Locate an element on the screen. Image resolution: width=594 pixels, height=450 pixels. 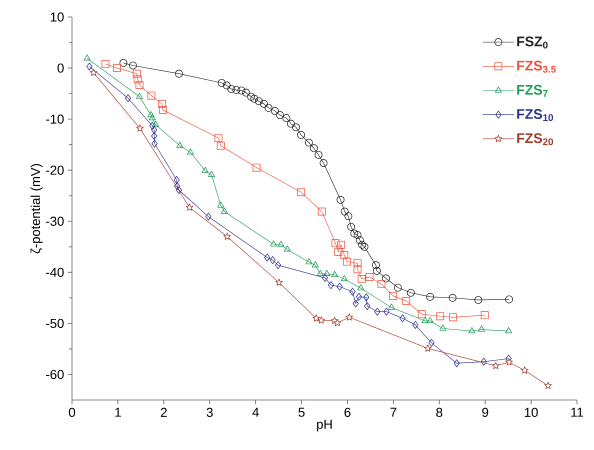
x-tick-label: 11 is located at coordinates (577, 412).